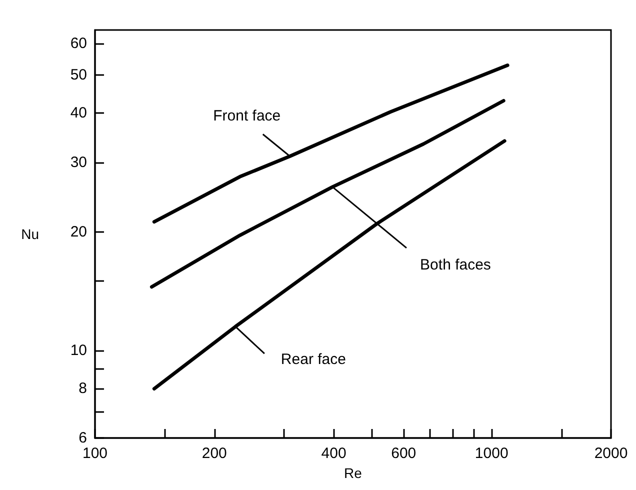 The width and height of the screenshot is (636, 490). Describe the element at coordinates (82, 389) in the screenshot. I see `y-tick-label: 8` at that location.